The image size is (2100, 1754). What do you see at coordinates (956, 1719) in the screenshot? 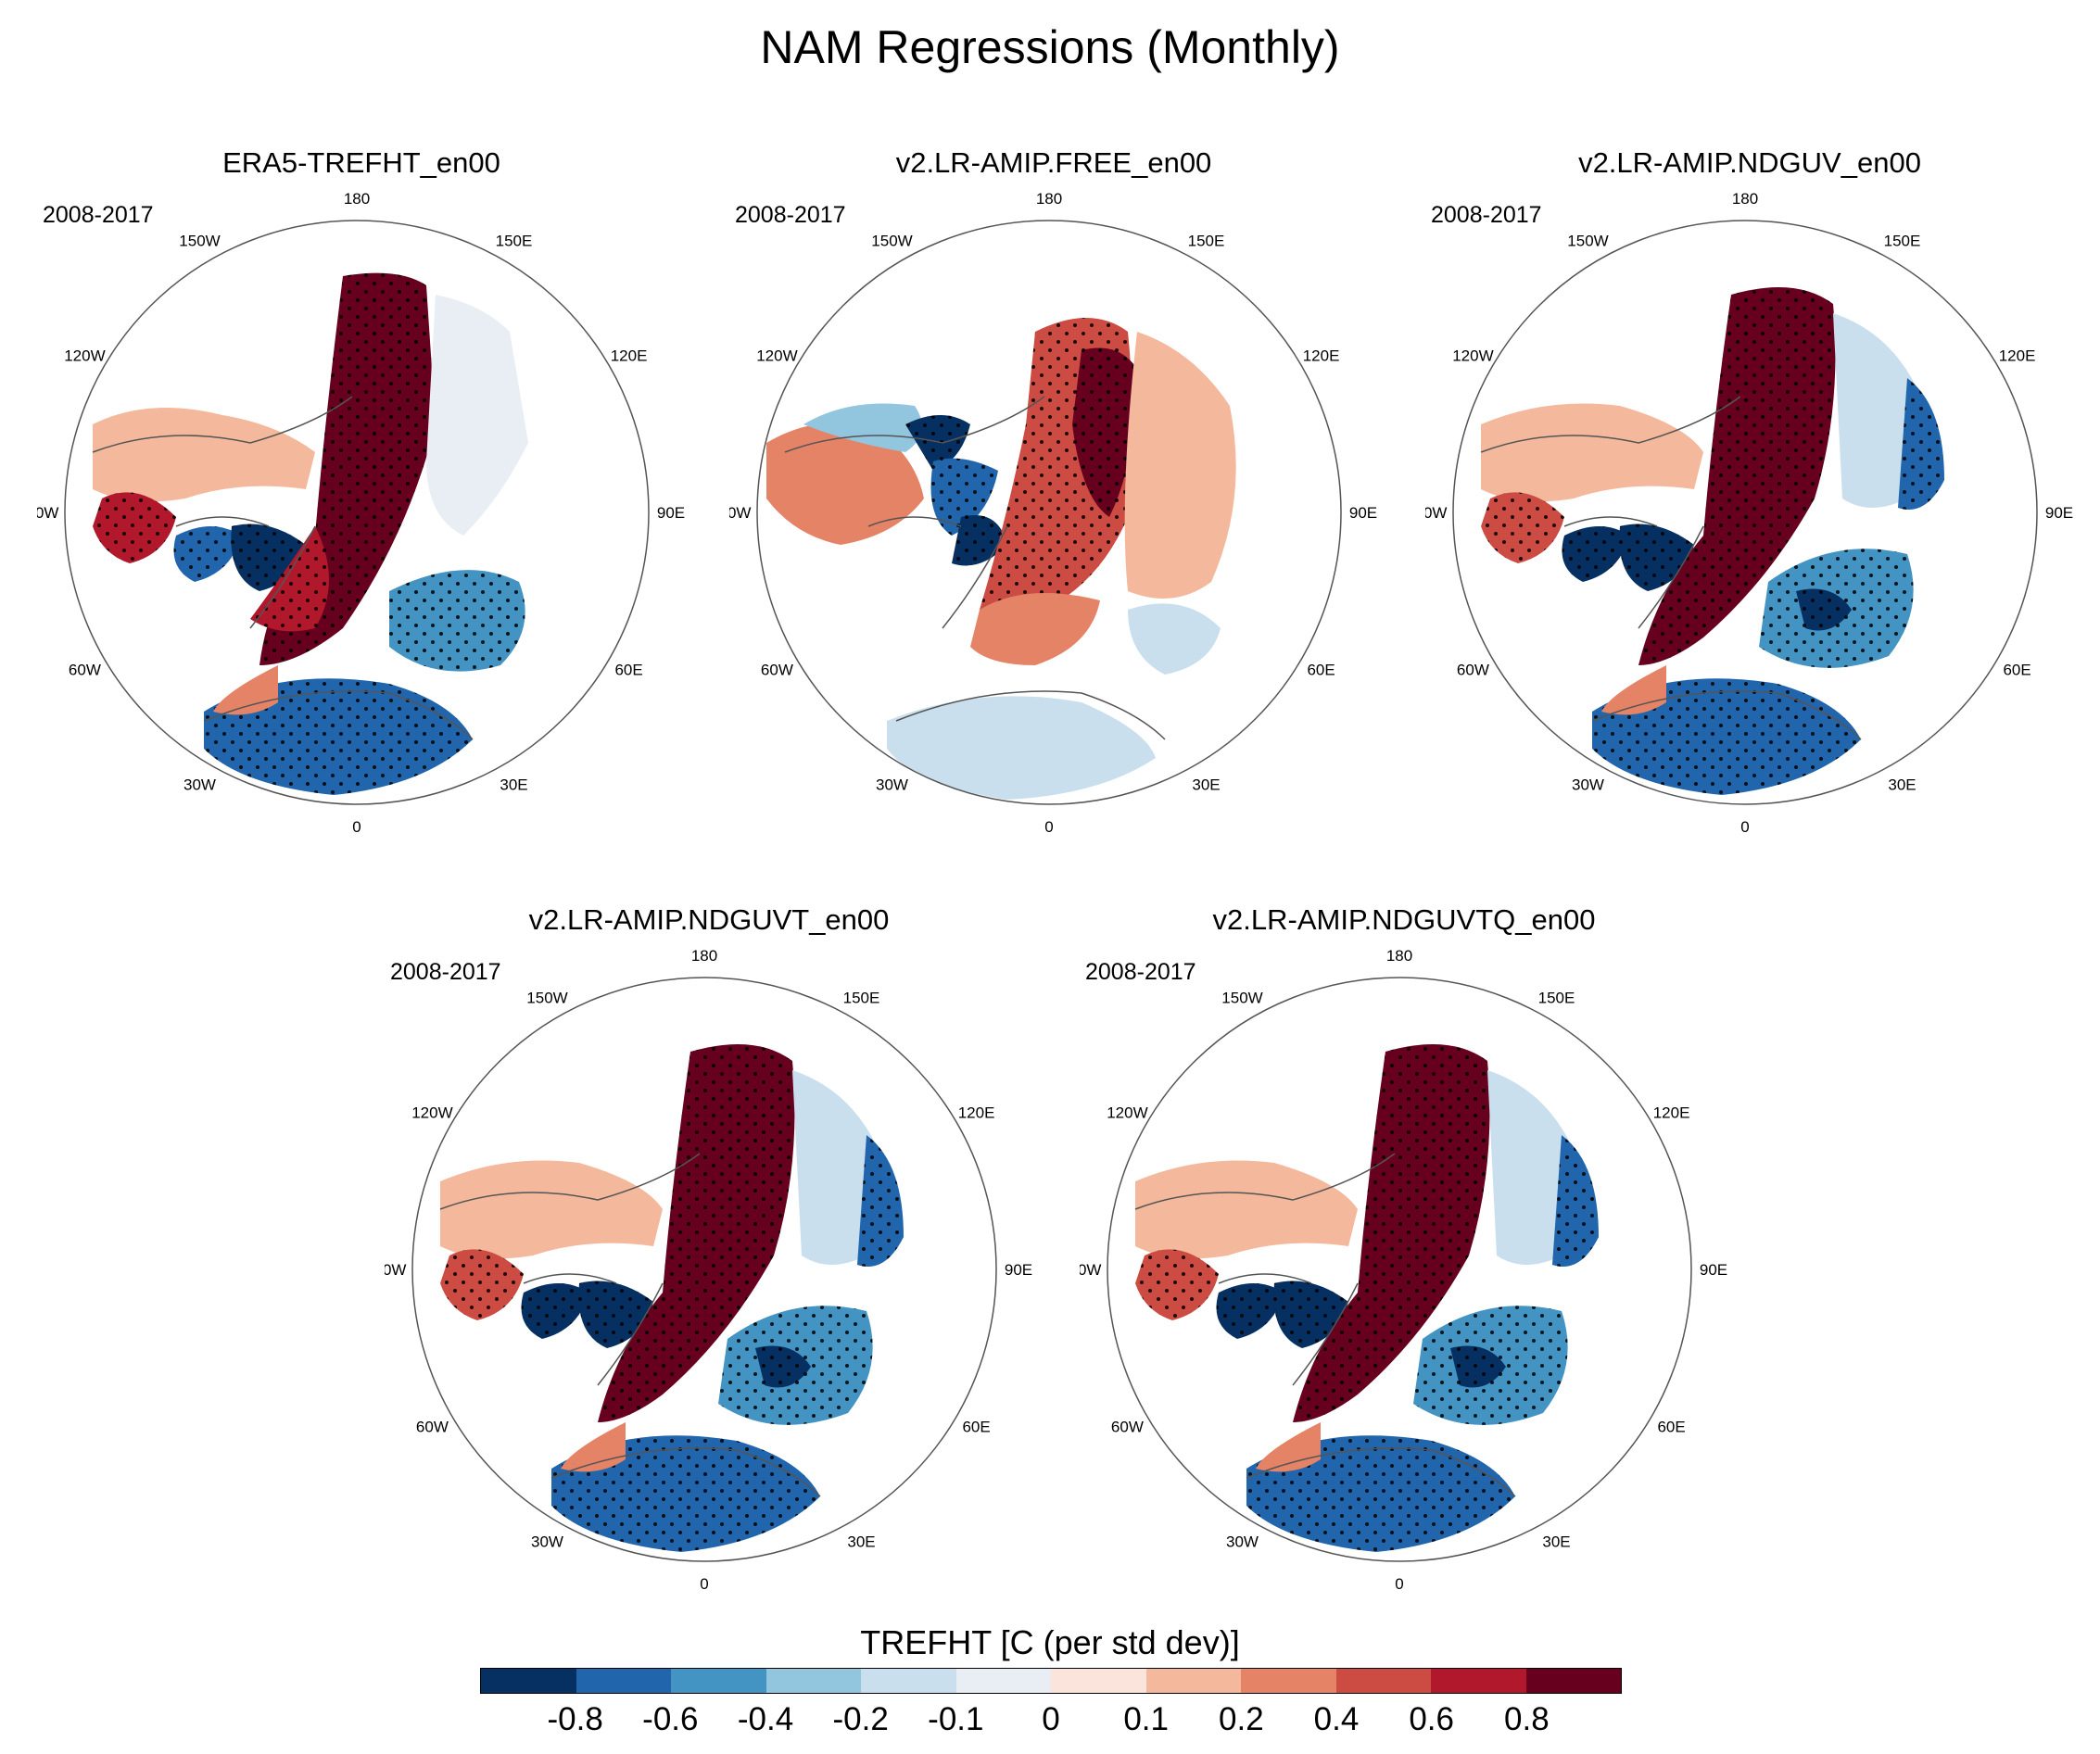
I see `colorbar-tick-label: -0.1` at bounding box center [956, 1719].